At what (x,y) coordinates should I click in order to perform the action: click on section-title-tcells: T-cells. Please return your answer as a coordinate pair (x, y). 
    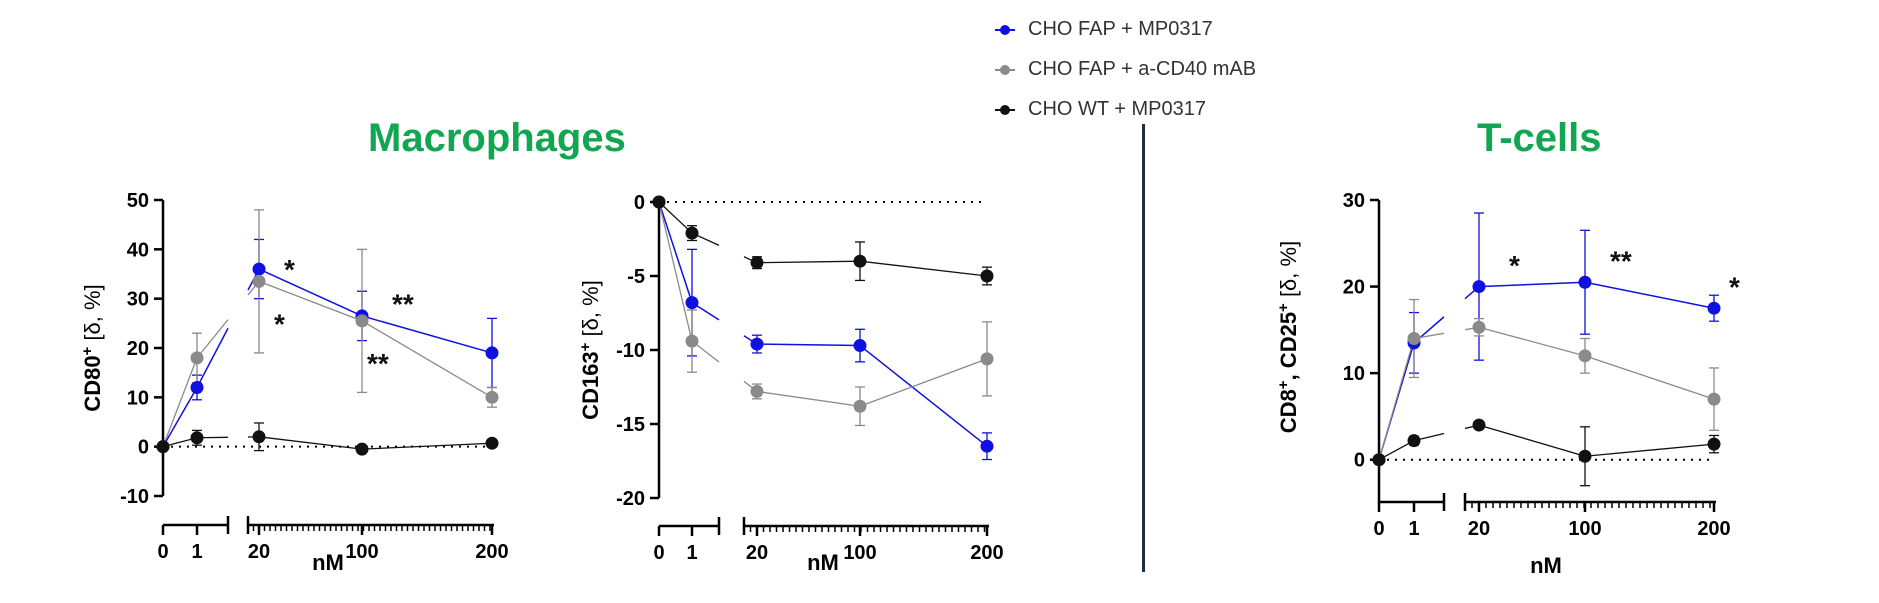
    Looking at the image, I should click on (1539, 138).